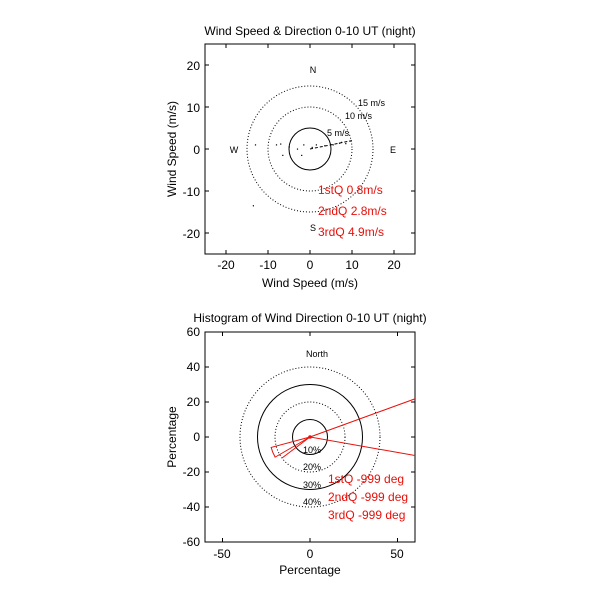  I want to click on chart1-ytick-label: 0, so click(196, 150).